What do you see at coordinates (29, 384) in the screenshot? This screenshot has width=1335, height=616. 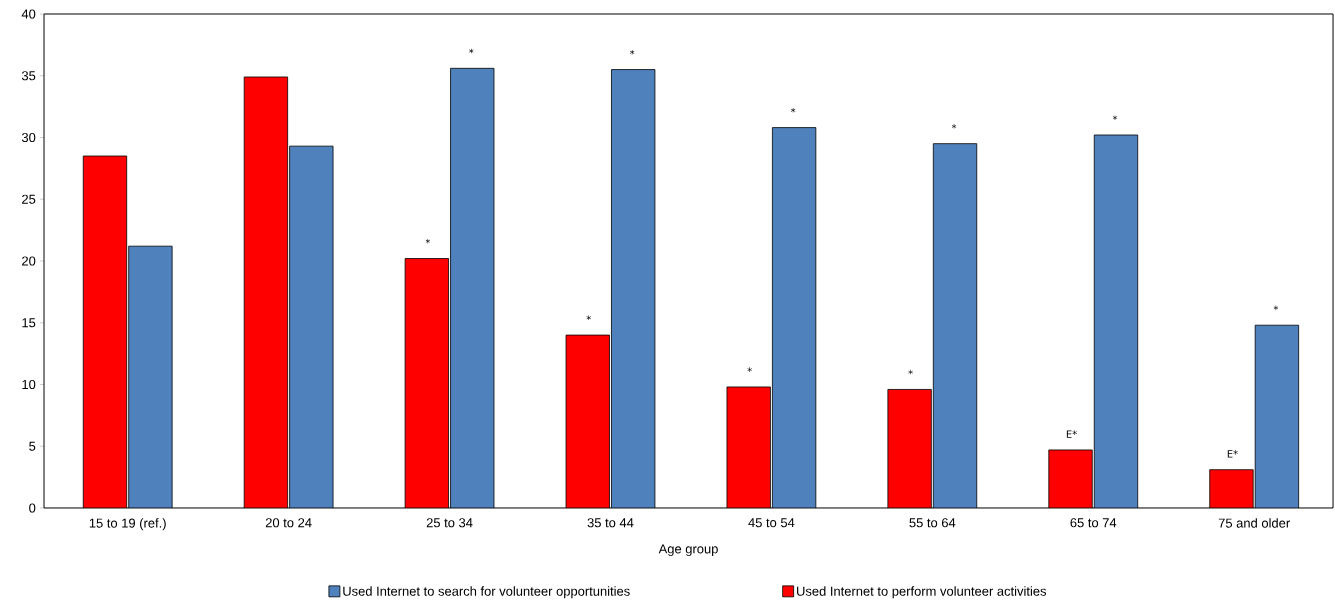 I see `y-tick-label: 10` at bounding box center [29, 384].